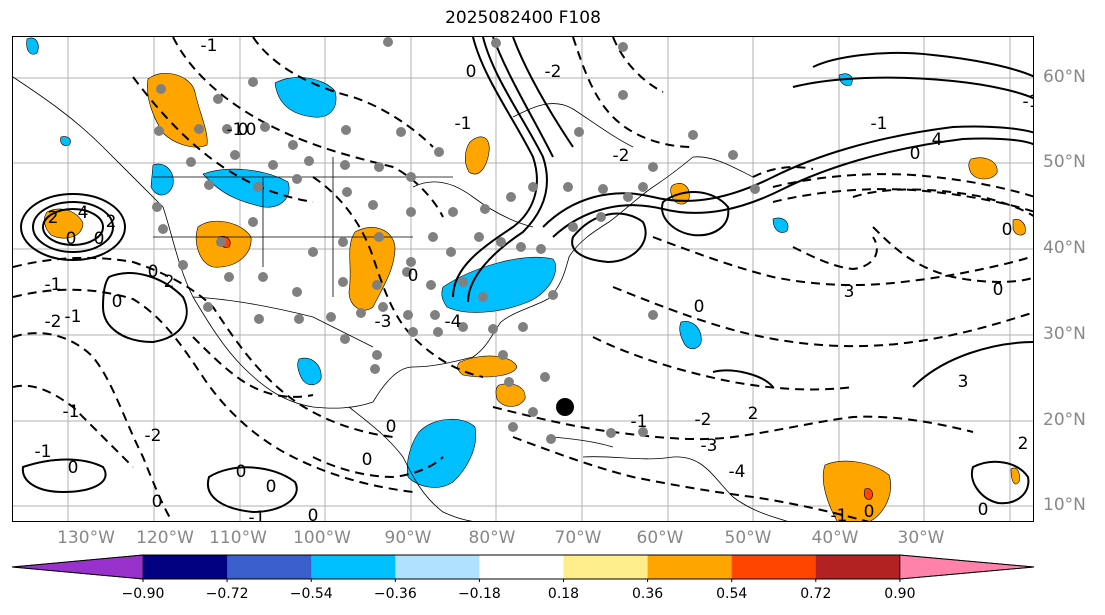 The height and width of the screenshot is (615, 1105). What do you see at coordinates (227, 594) in the screenshot?
I see `colorbar-tick-label: −0.72` at bounding box center [227, 594].